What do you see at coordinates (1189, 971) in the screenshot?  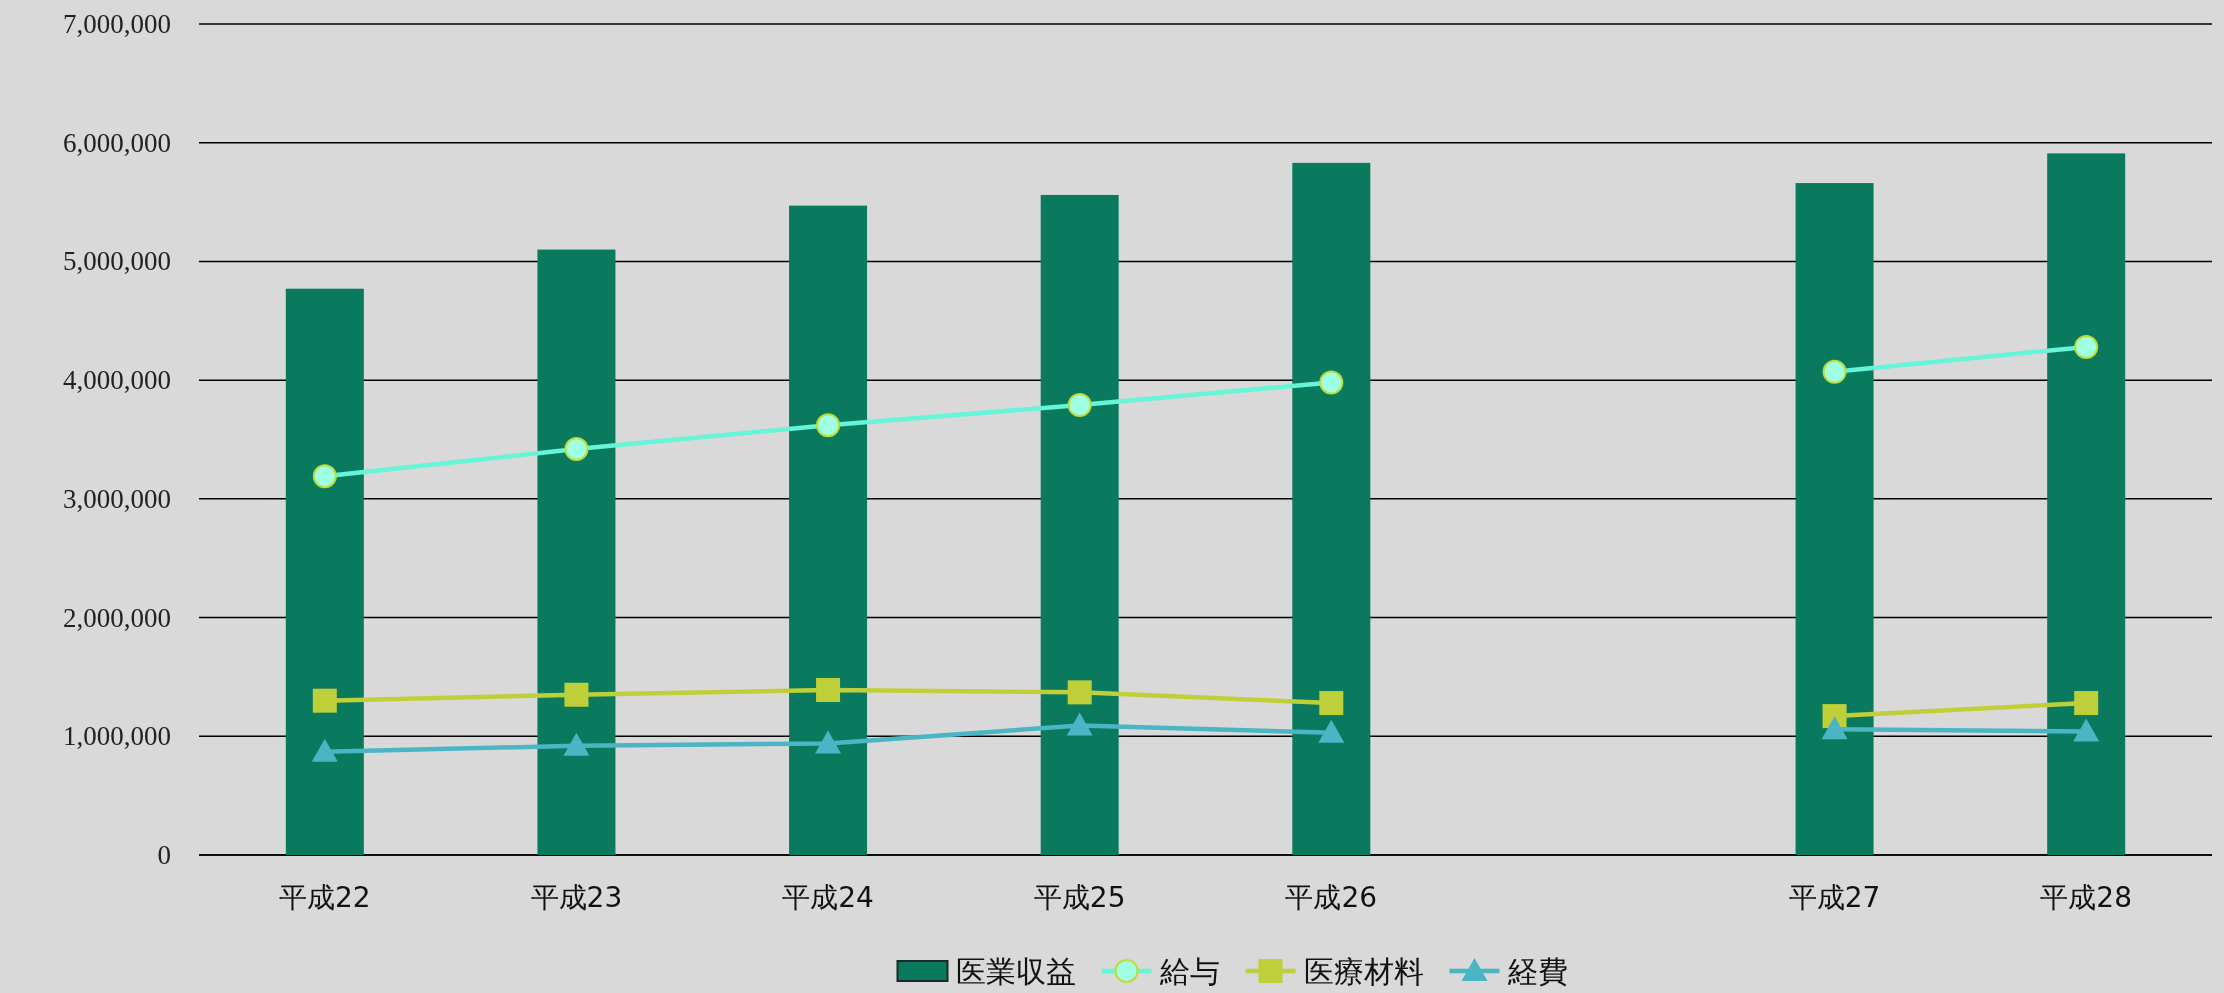 I see `legend-label: 給与` at bounding box center [1189, 971].